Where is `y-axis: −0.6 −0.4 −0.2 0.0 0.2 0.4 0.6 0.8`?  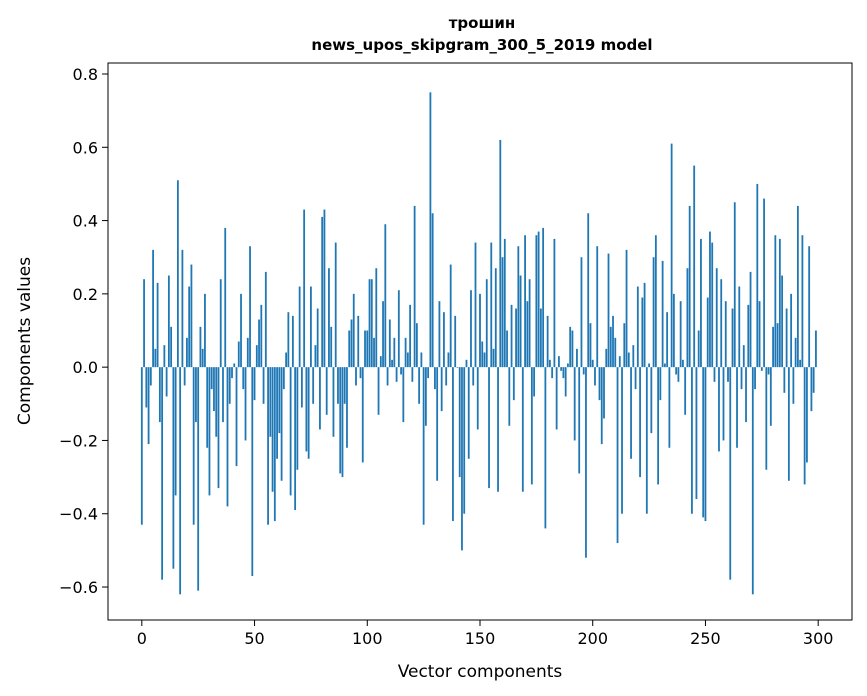 y-axis: −0.6 −0.4 −0.2 0.0 0.2 0.4 0.6 0.8 is located at coordinates (83, 331).